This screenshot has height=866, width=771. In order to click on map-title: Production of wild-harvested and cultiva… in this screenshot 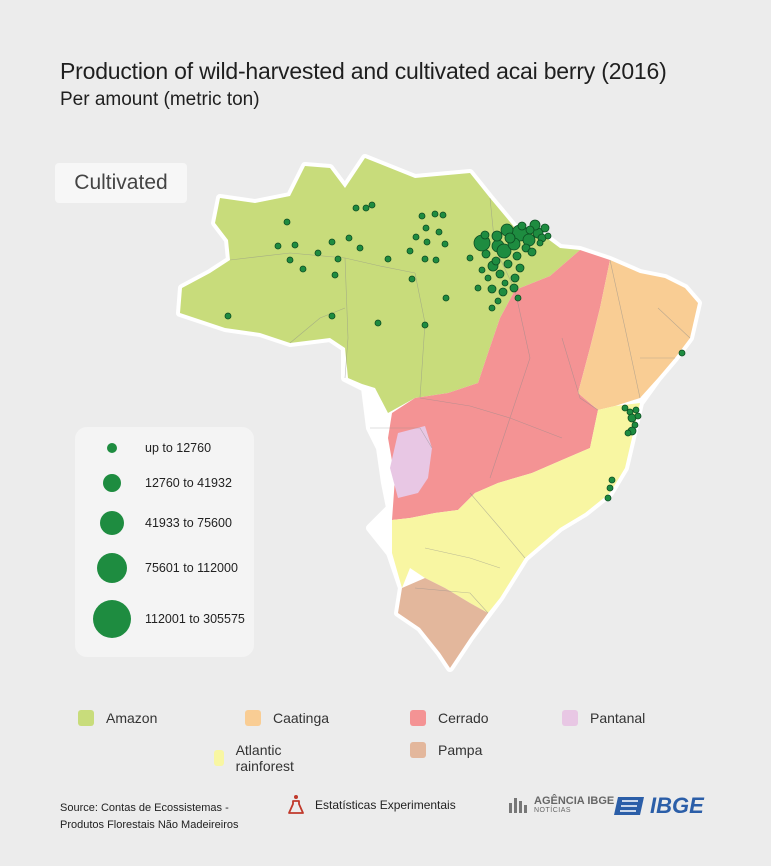, I will do `click(363, 71)`.